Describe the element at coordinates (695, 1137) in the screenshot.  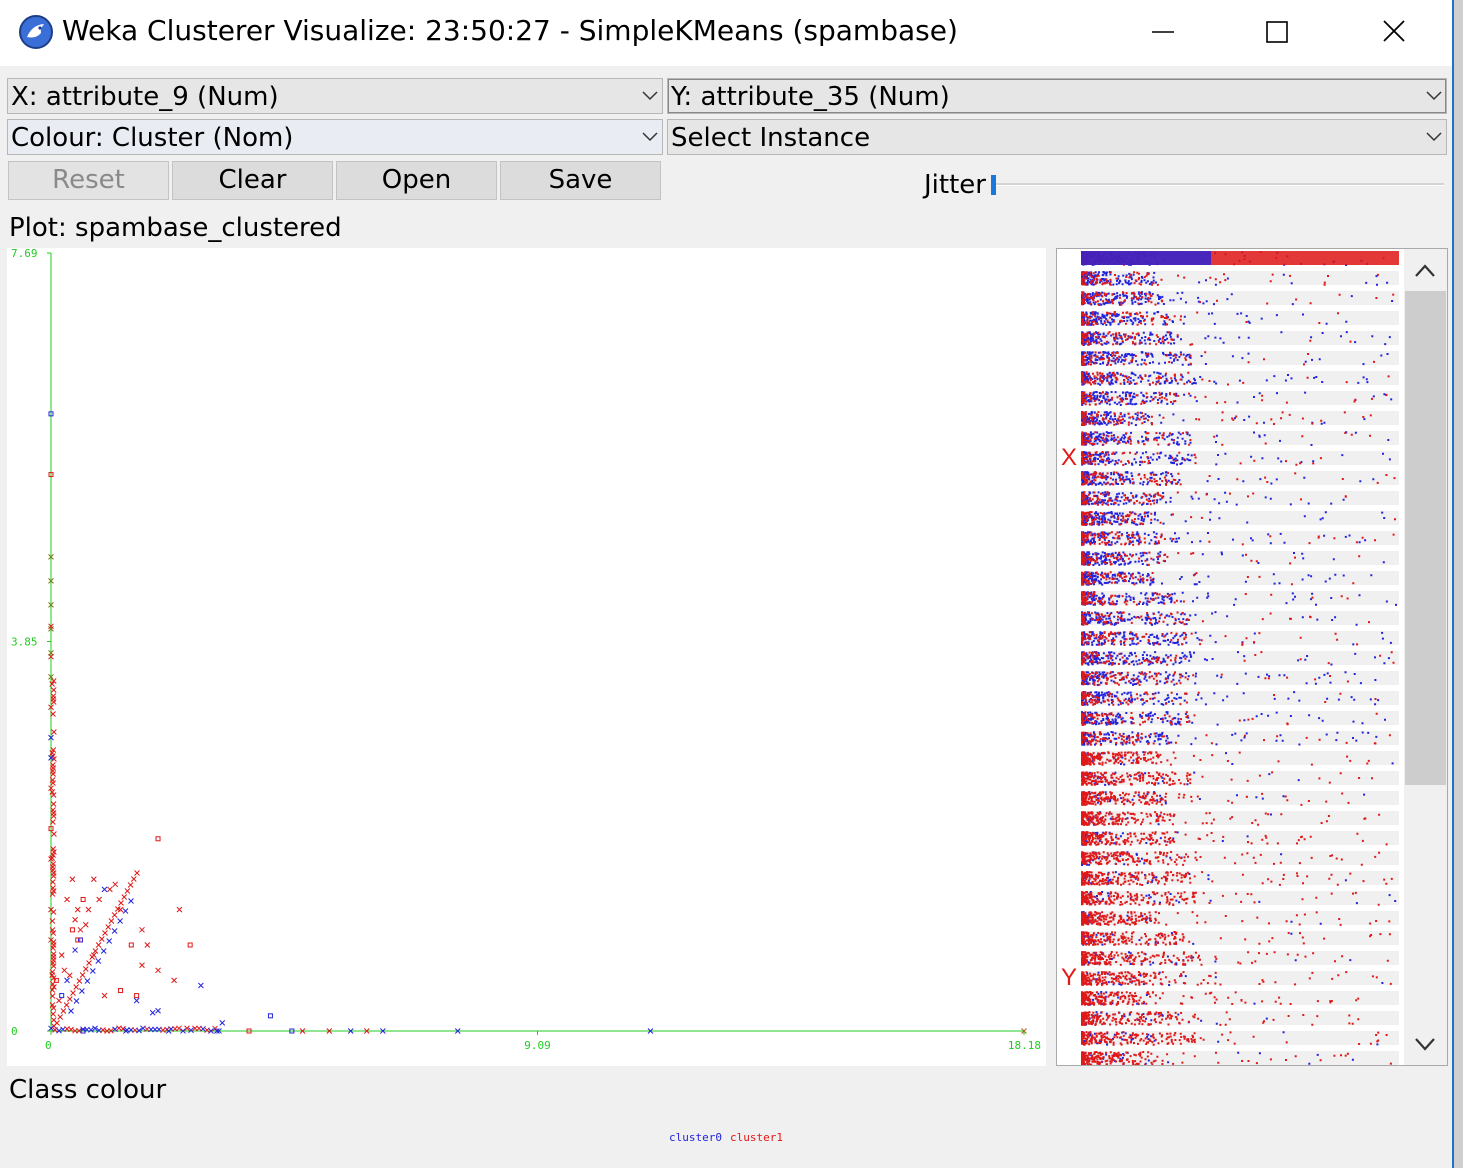
I see `legend-cluster0: cluster0` at that location.